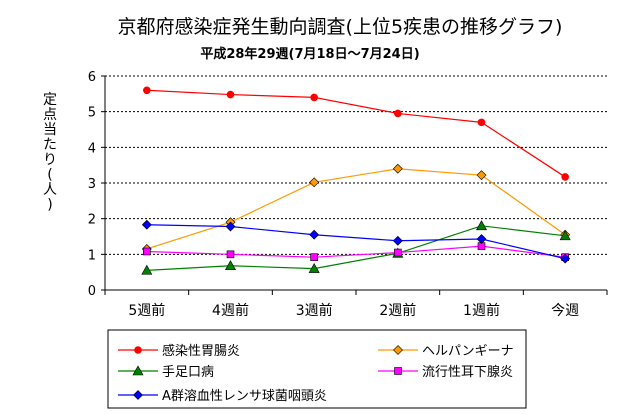 The width and height of the screenshot is (639, 415). What do you see at coordinates (565, 311) in the screenshot?
I see `x-tick-label: 今週` at bounding box center [565, 311].